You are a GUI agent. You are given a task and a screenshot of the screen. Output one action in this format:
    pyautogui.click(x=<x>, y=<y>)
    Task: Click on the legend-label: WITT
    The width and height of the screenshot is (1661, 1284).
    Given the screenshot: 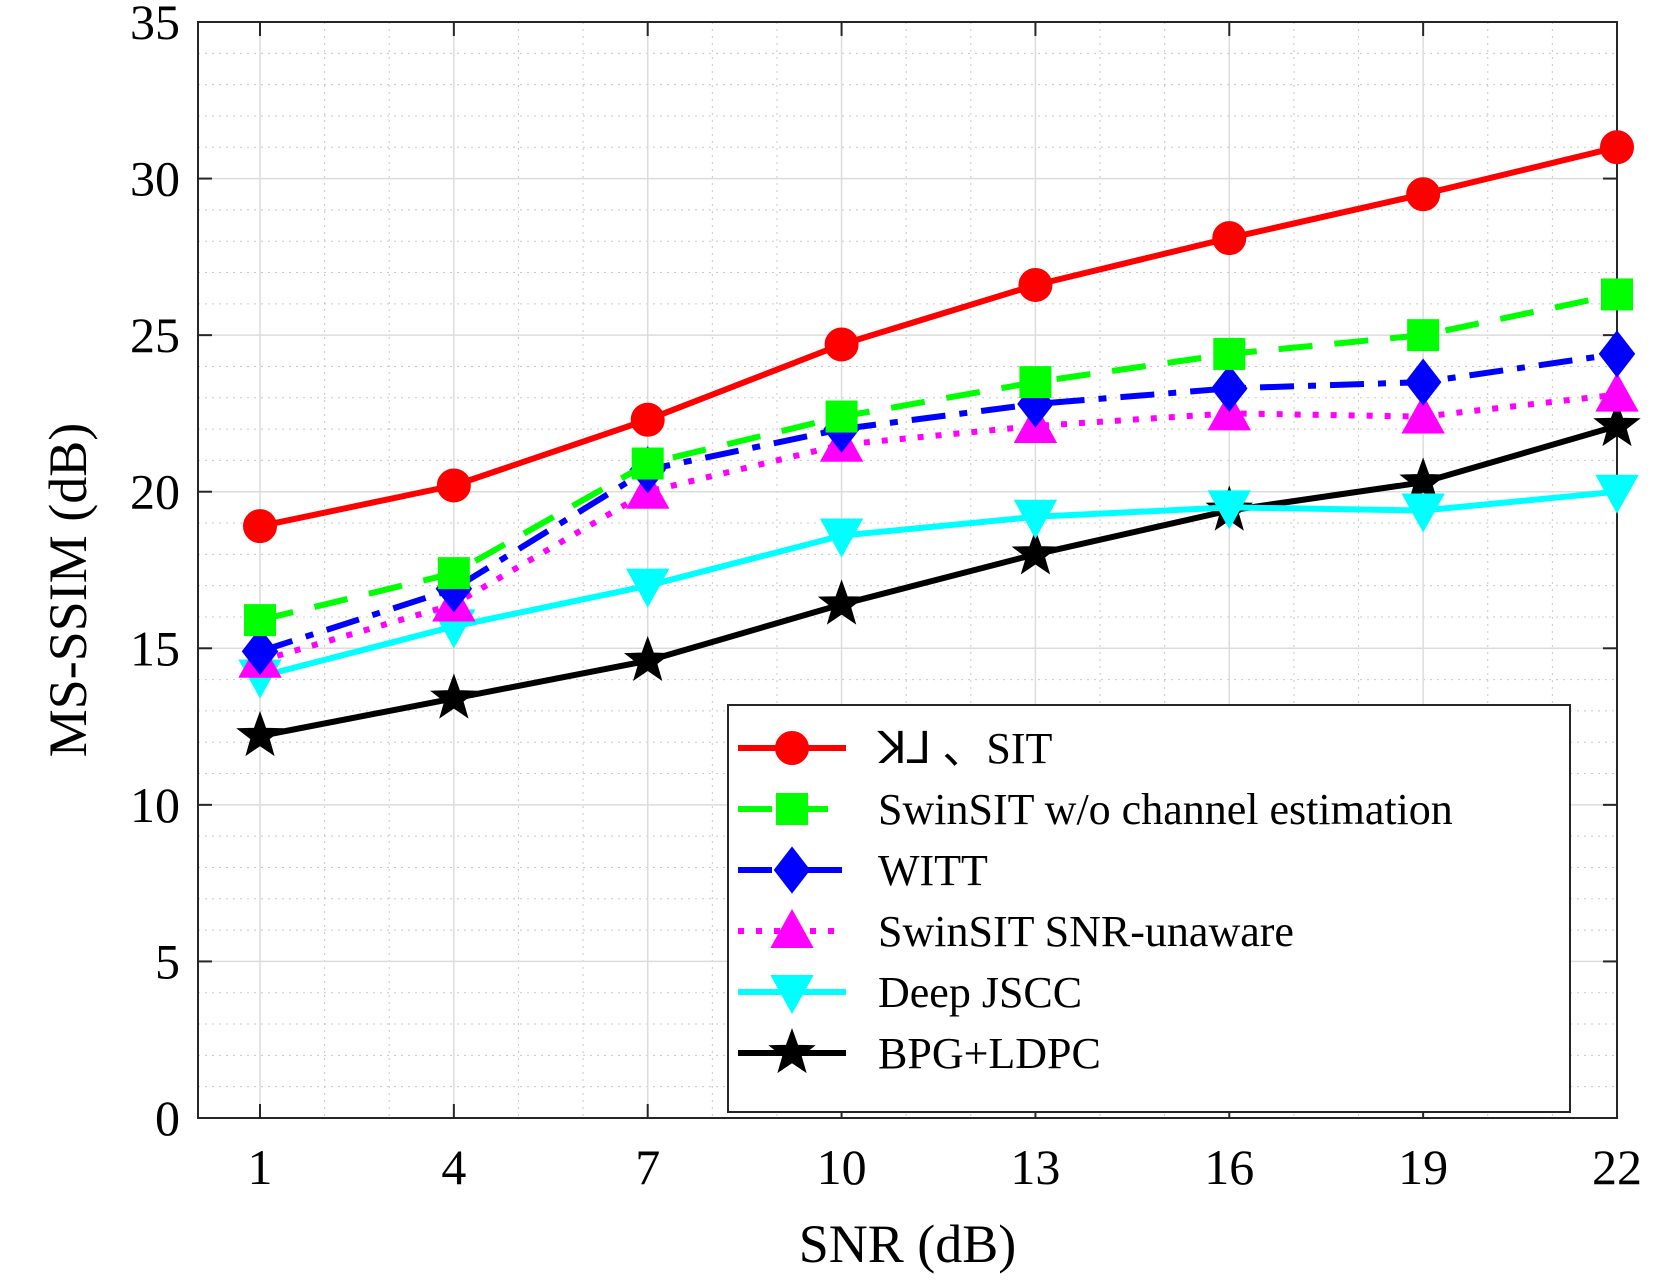 What is the action you would take?
    pyautogui.click(x=933, y=870)
    